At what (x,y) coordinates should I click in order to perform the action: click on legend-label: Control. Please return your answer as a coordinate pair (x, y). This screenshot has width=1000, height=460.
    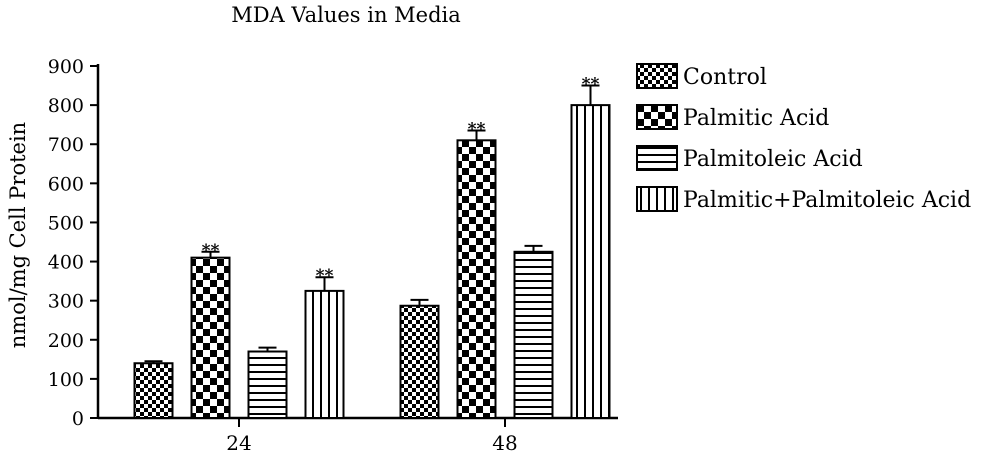
    Looking at the image, I should click on (725, 77).